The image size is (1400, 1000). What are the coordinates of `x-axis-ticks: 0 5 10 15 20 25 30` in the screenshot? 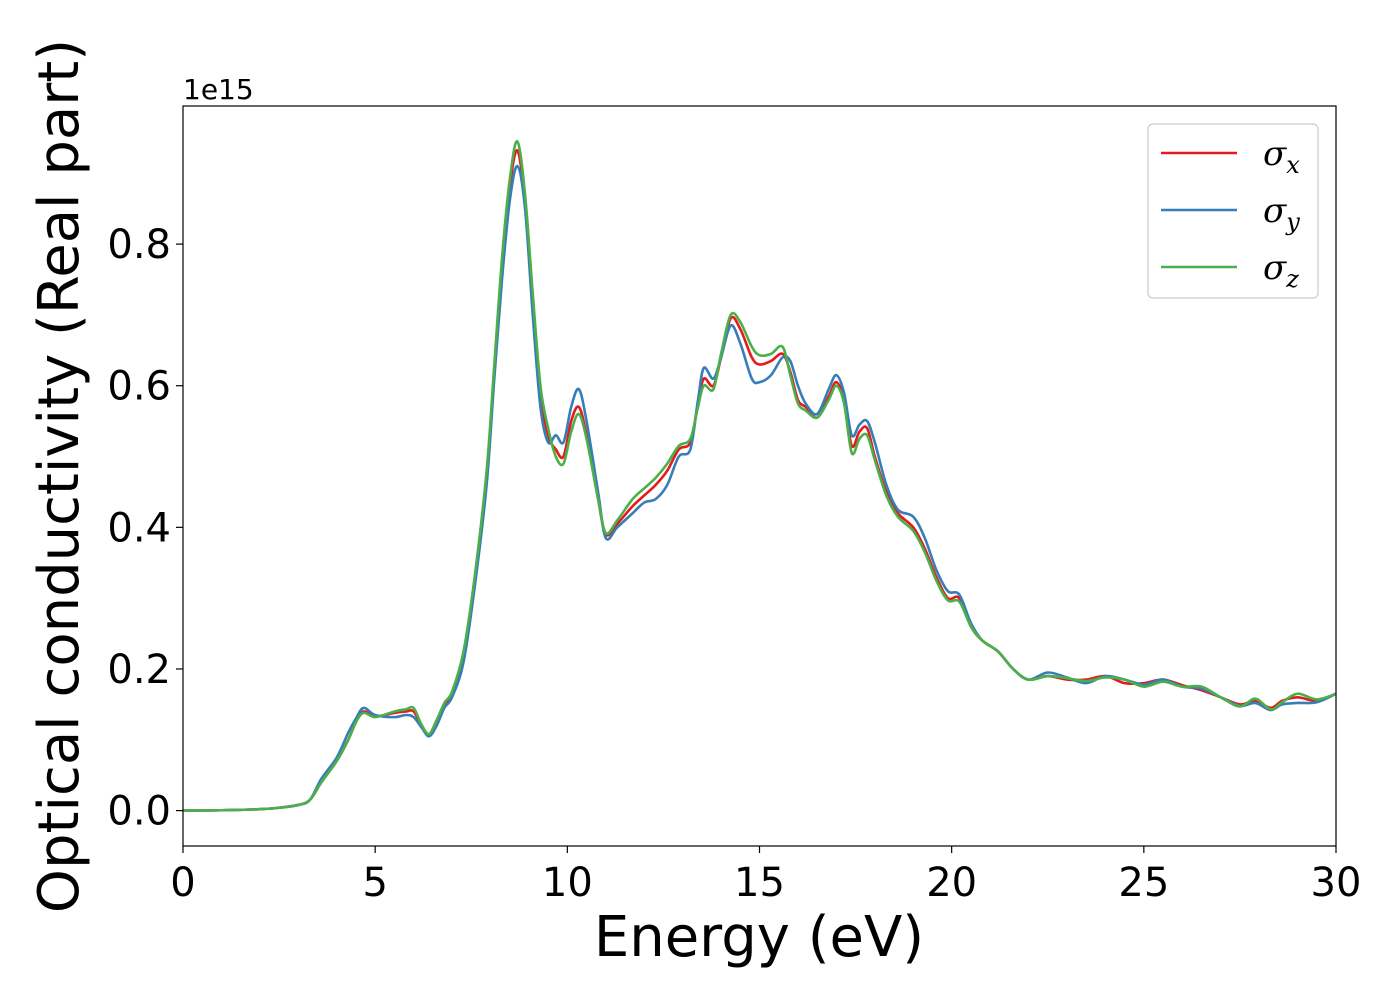 It's located at (765, 876).